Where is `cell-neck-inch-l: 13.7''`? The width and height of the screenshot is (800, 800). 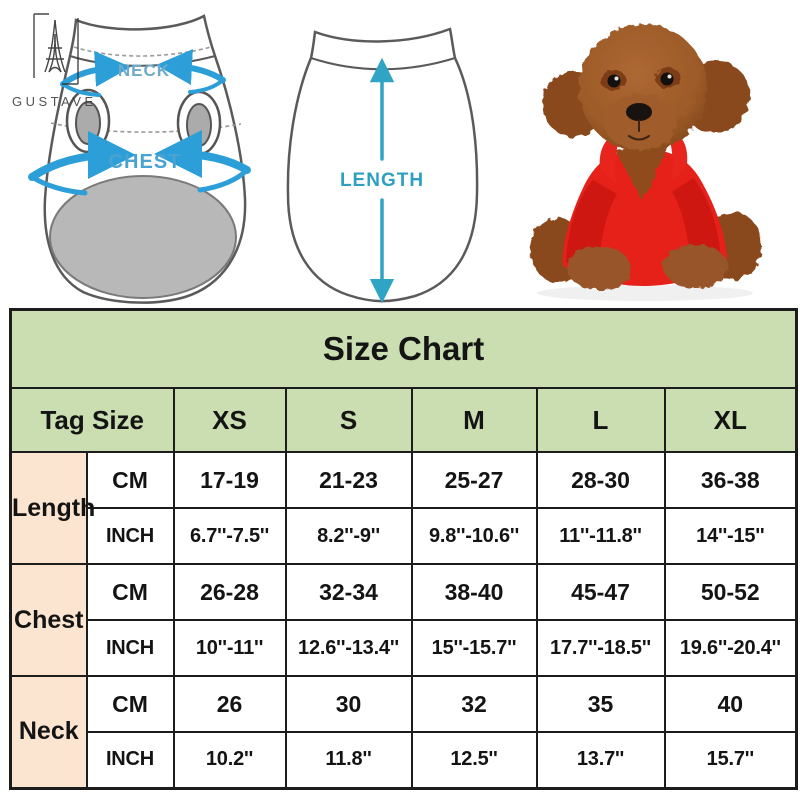
cell-neck-inch-l: 13.7'' is located at coordinates (600, 760).